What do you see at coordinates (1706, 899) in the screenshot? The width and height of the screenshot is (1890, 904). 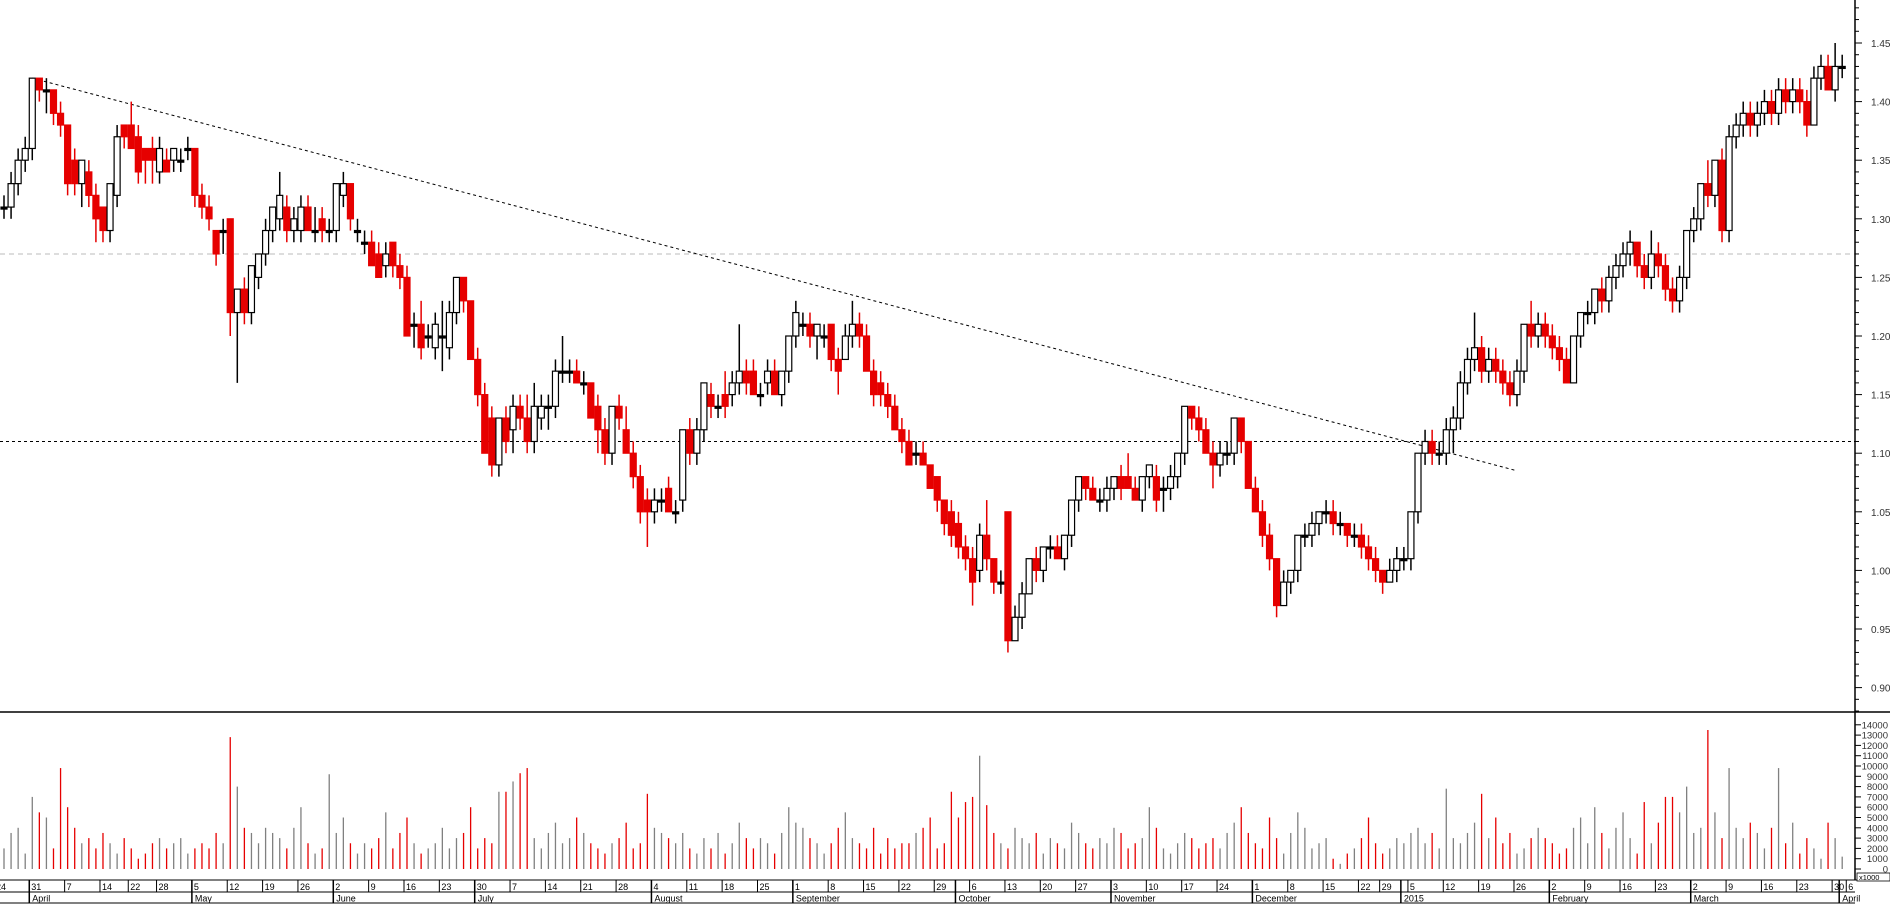 I see `month-label: March` at bounding box center [1706, 899].